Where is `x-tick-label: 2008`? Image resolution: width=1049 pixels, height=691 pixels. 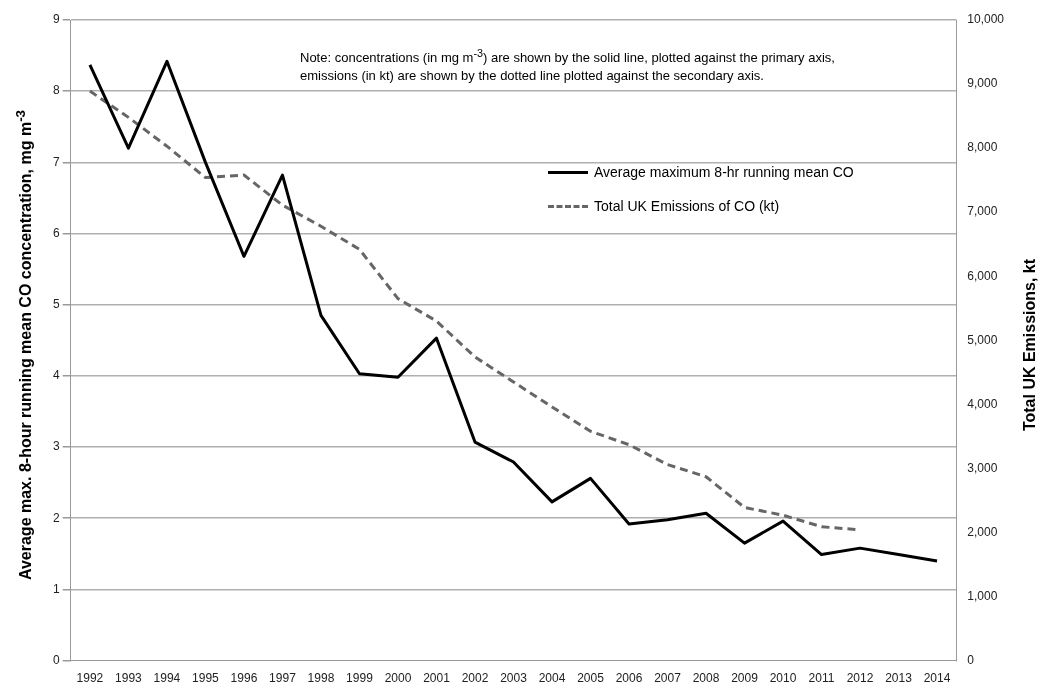
x-tick-label: 2008 is located at coordinates (706, 678).